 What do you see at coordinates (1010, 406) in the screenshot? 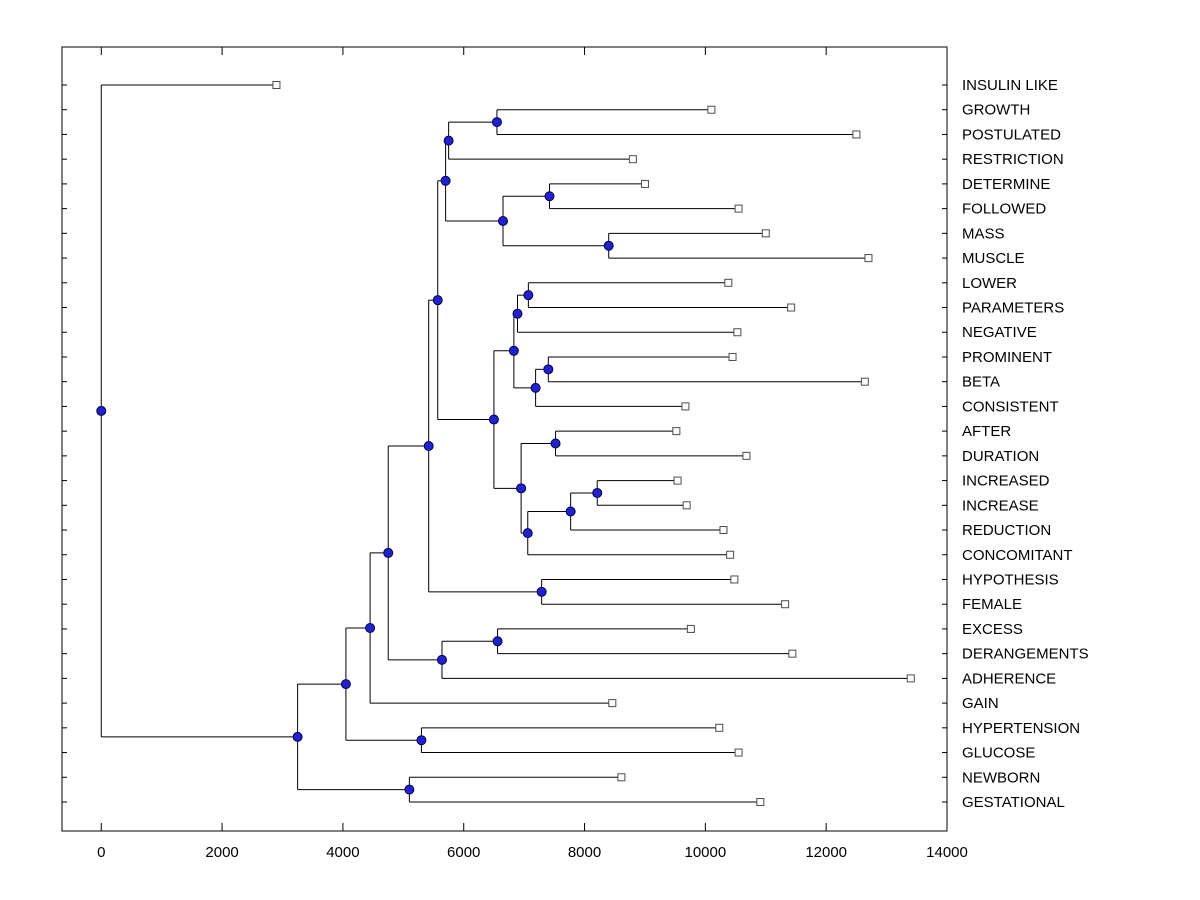
I see `leaf-label: CONSISTENT` at bounding box center [1010, 406].